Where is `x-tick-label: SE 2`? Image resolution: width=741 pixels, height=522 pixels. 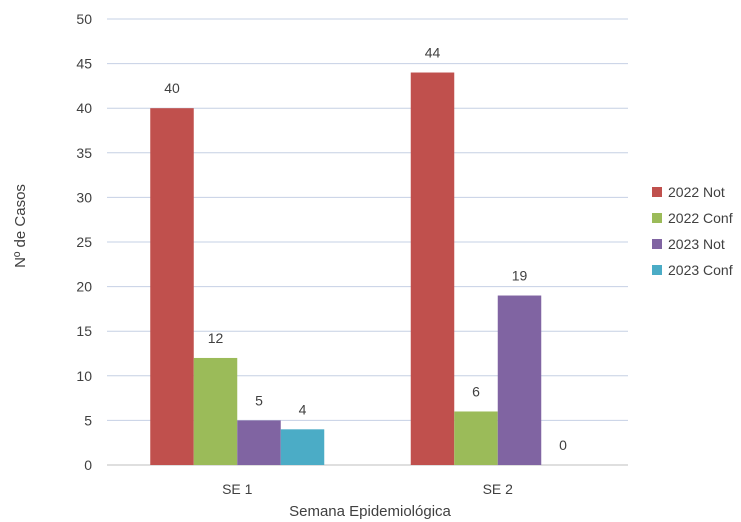
x-tick-label: SE 2 is located at coordinates (498, 489).